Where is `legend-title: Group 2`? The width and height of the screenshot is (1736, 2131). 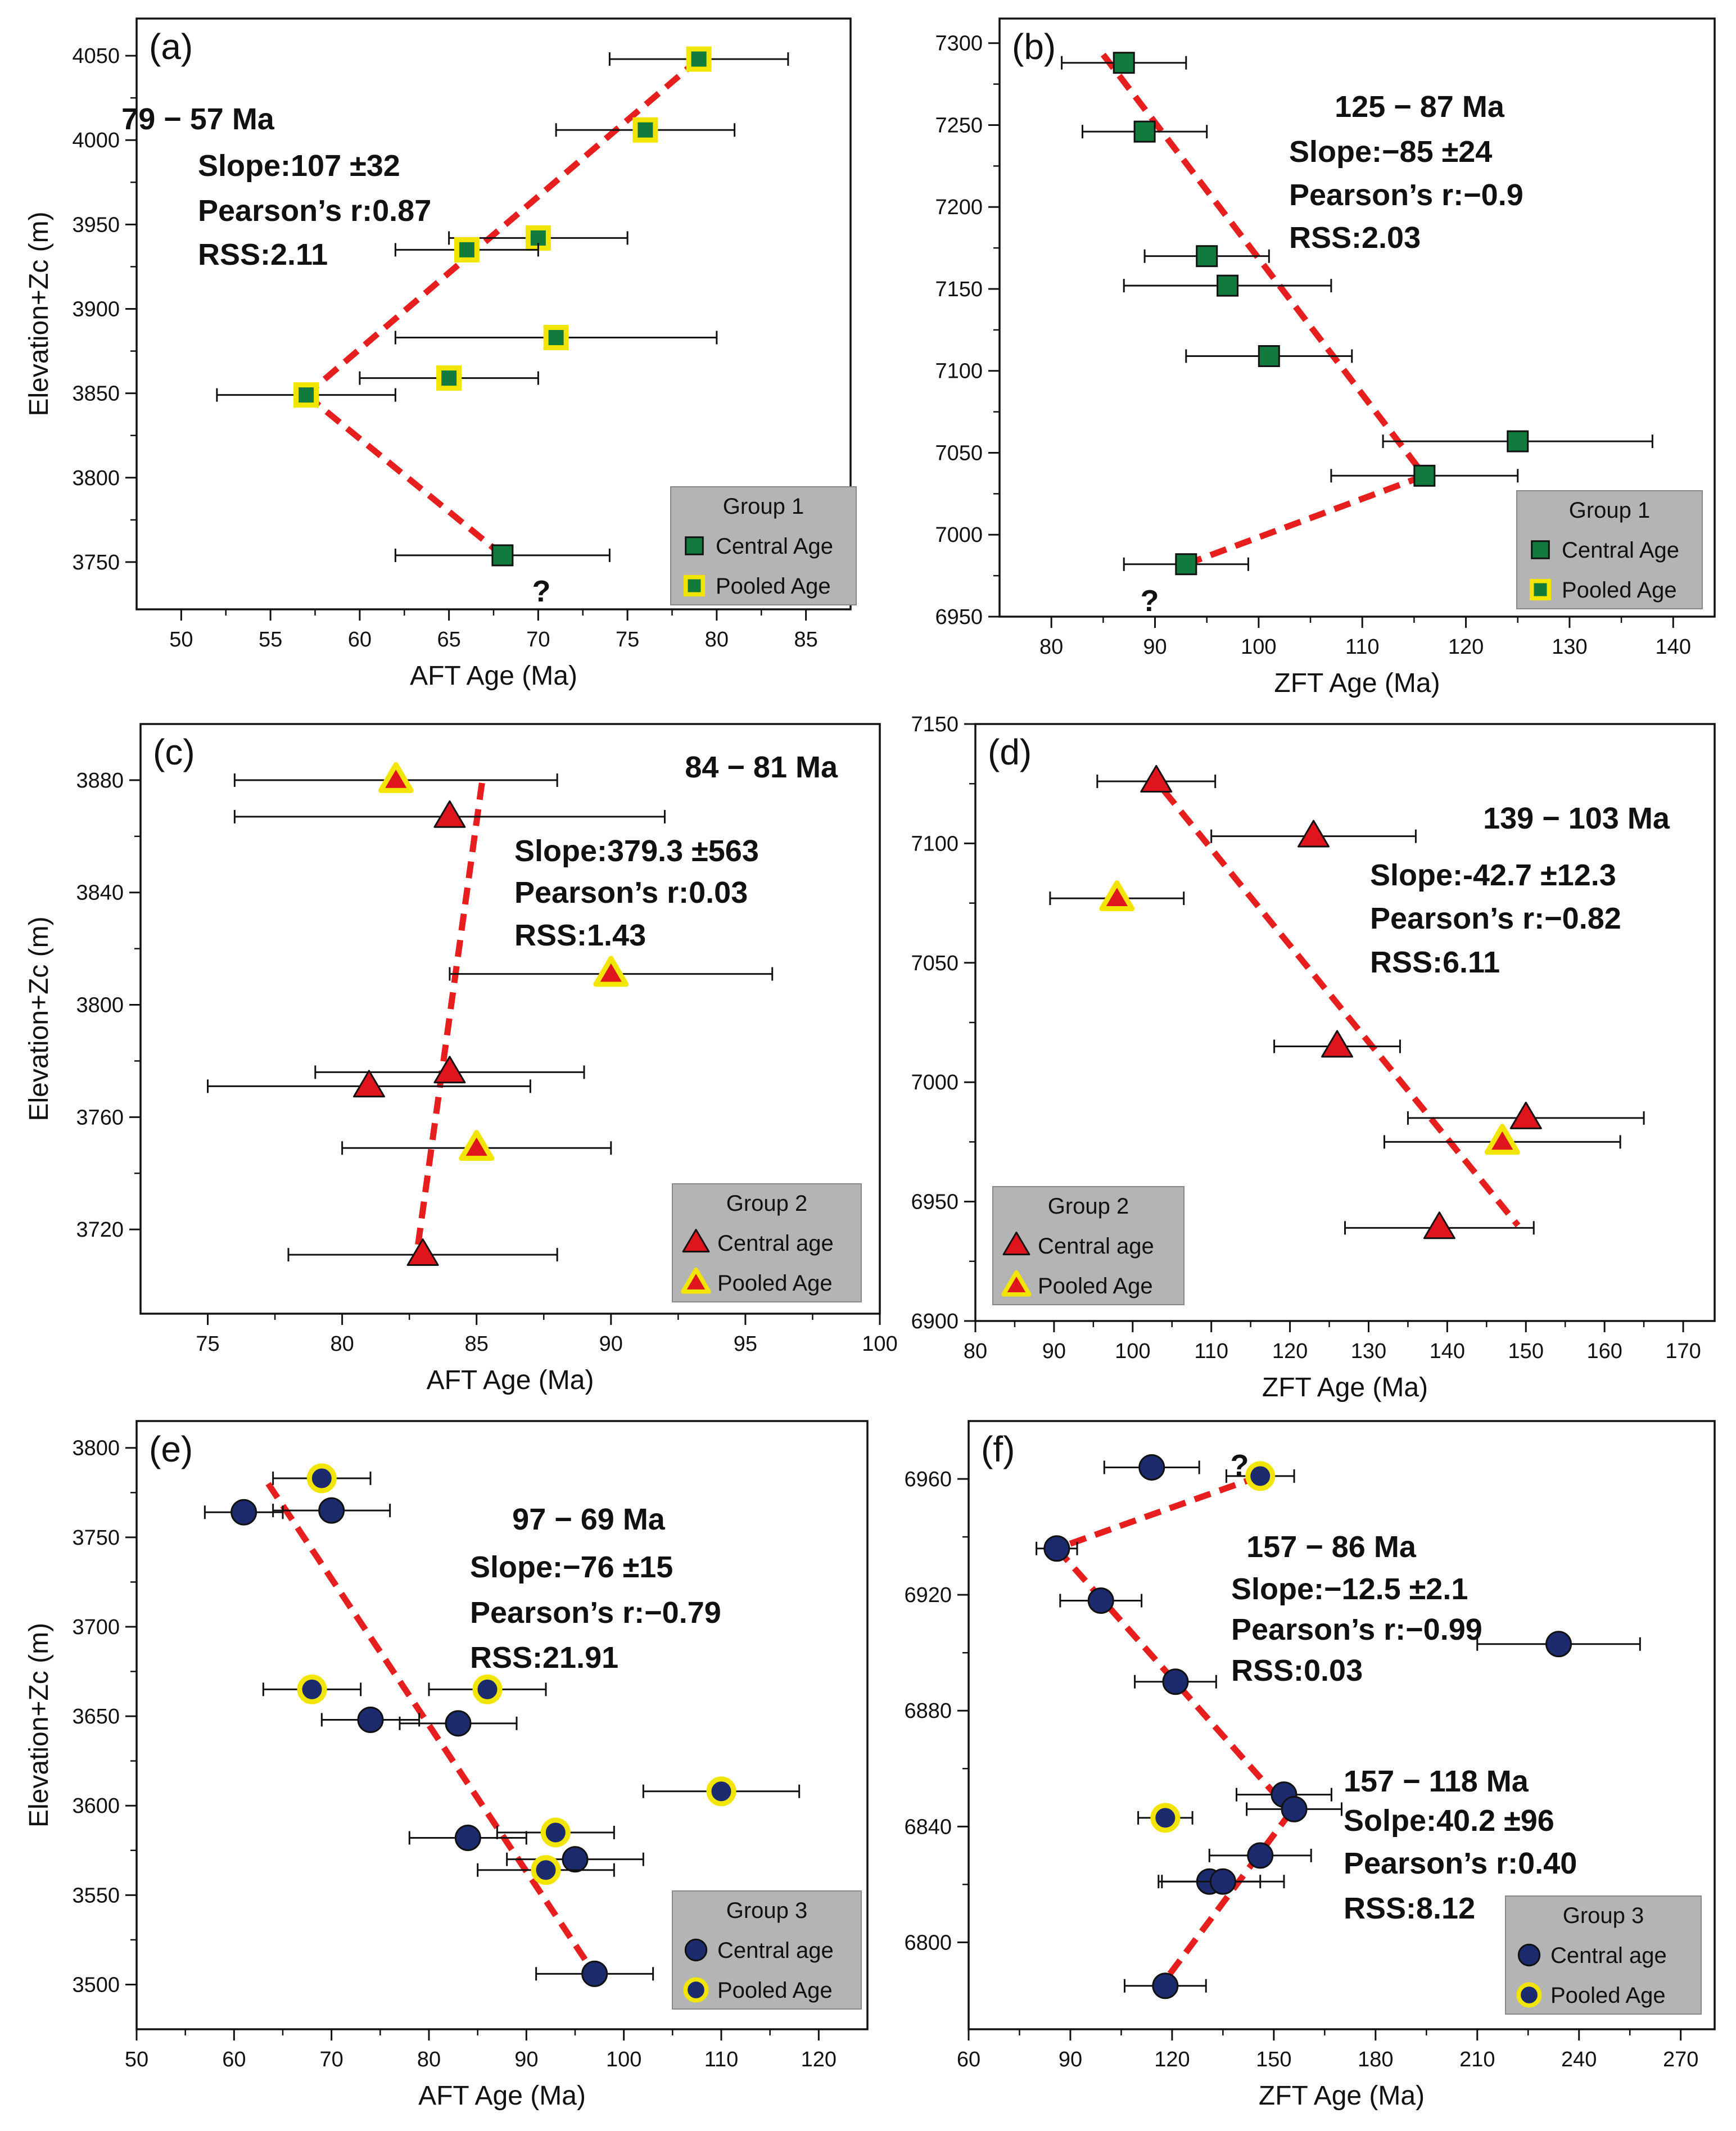
legend-title: Group 2 is located at coordinates (767, 1203).